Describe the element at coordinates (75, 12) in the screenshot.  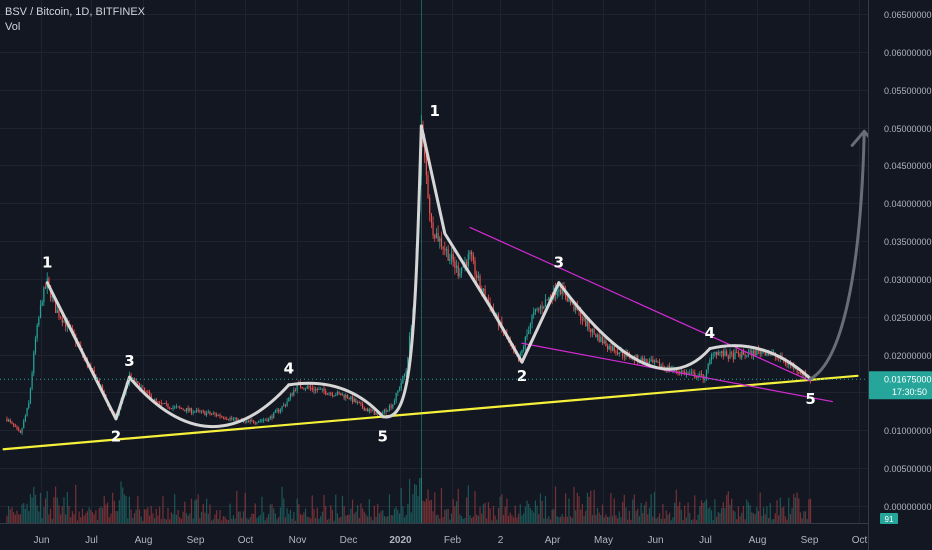
I see `symbol-title: BSV / Bitcoin, 1D, BITFINEX` at that location.